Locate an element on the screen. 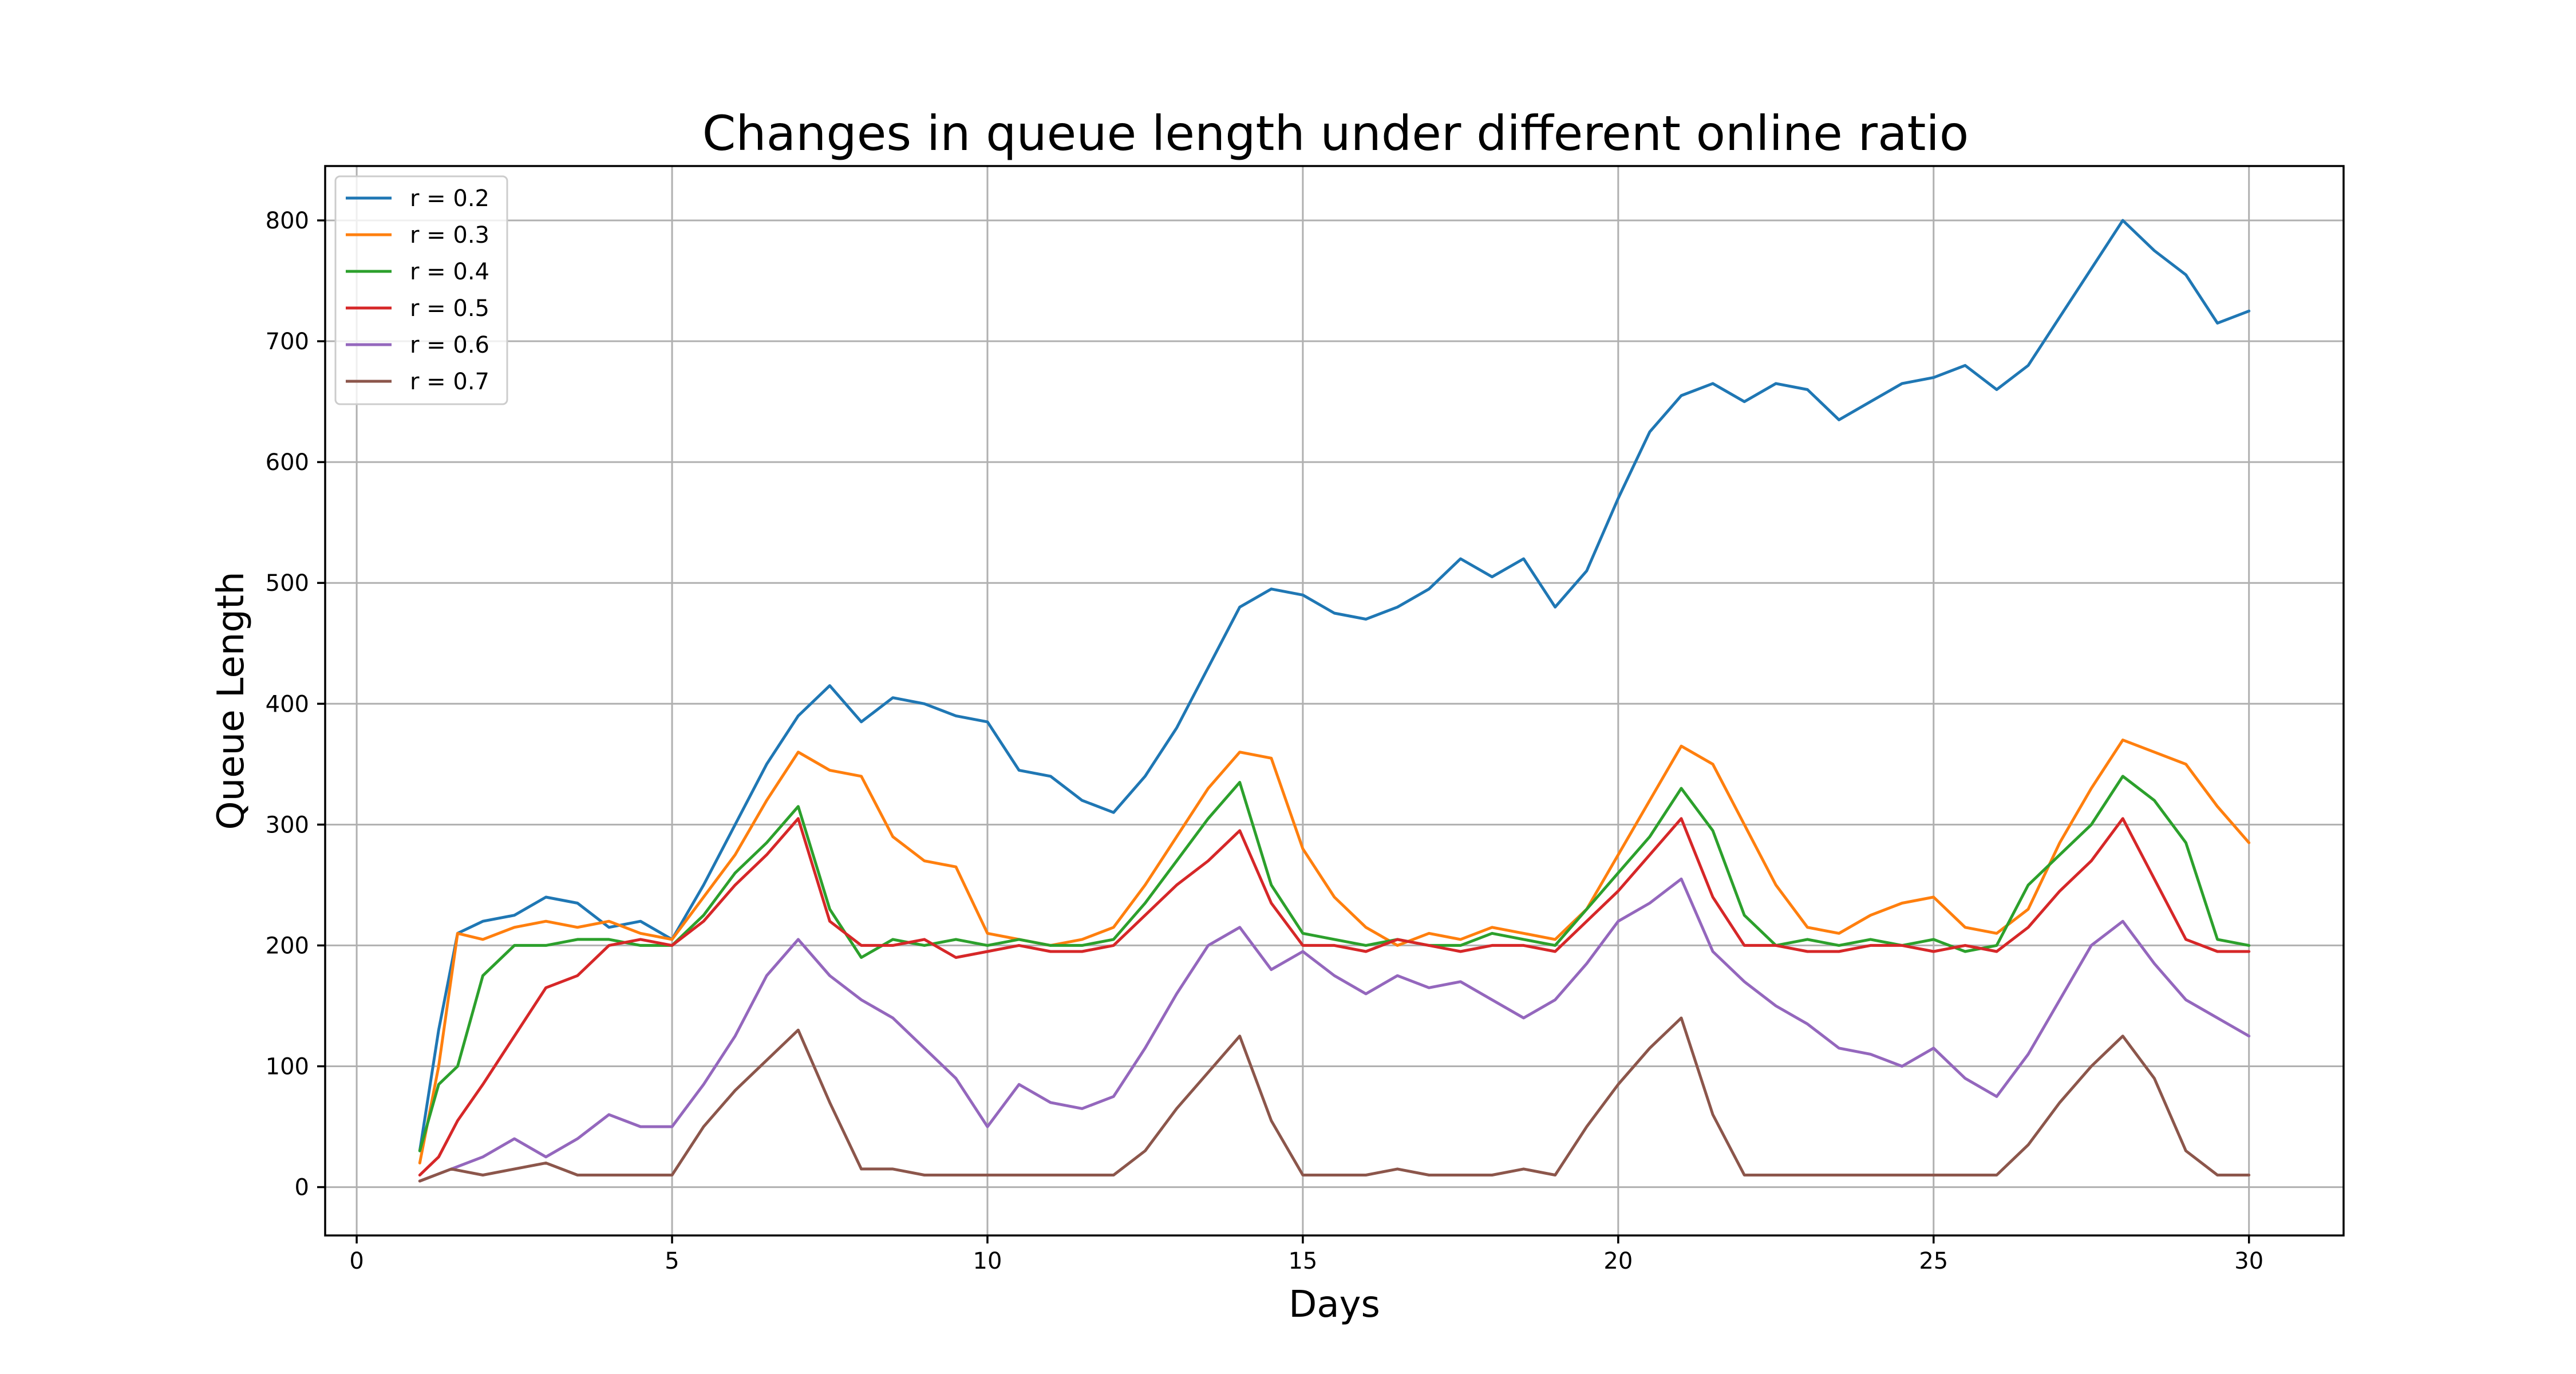 The height and width of the screenshot is (1374, 2576). legend-label: r = 0.6 is located at coordinates (449, 345).